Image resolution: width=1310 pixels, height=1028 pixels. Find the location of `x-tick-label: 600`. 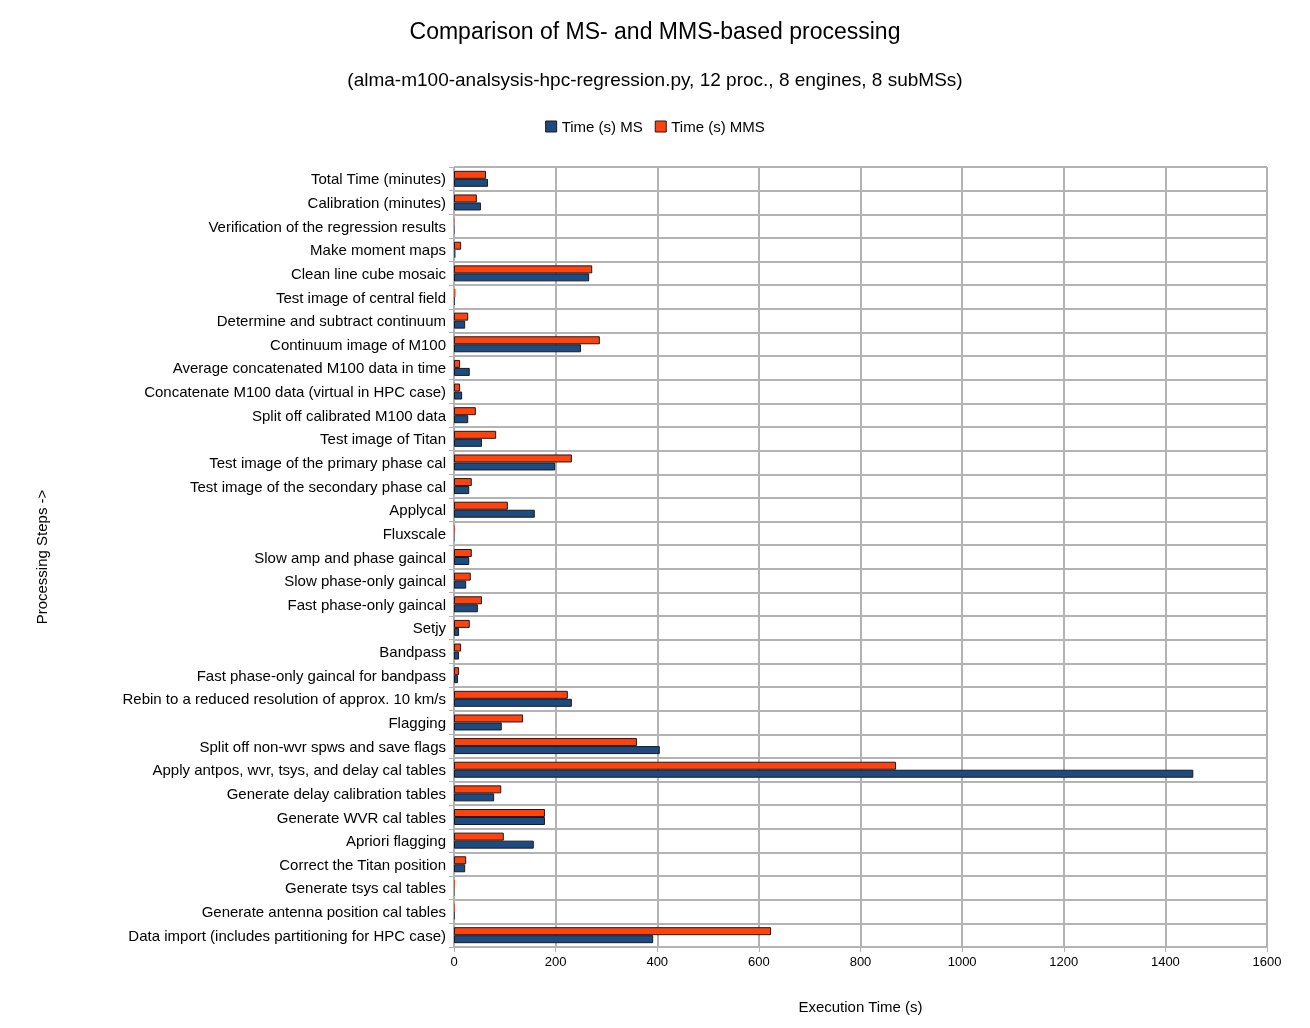

x-tick-label: 600 is located at coordinates (759, 961).